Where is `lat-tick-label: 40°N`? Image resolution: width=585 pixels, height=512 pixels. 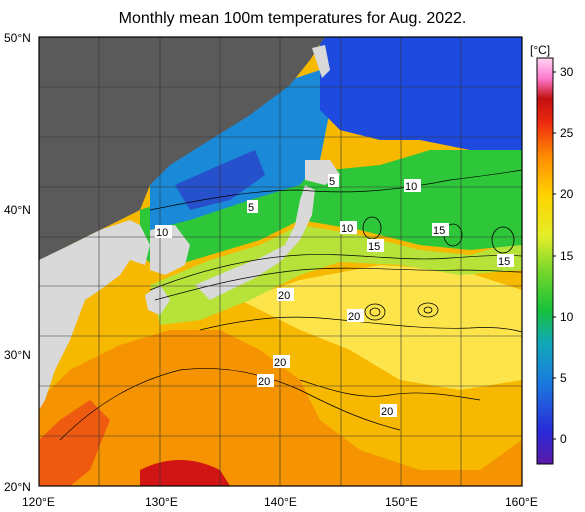
lat-tick-label: 40°N is located at coordinates (17, 210).